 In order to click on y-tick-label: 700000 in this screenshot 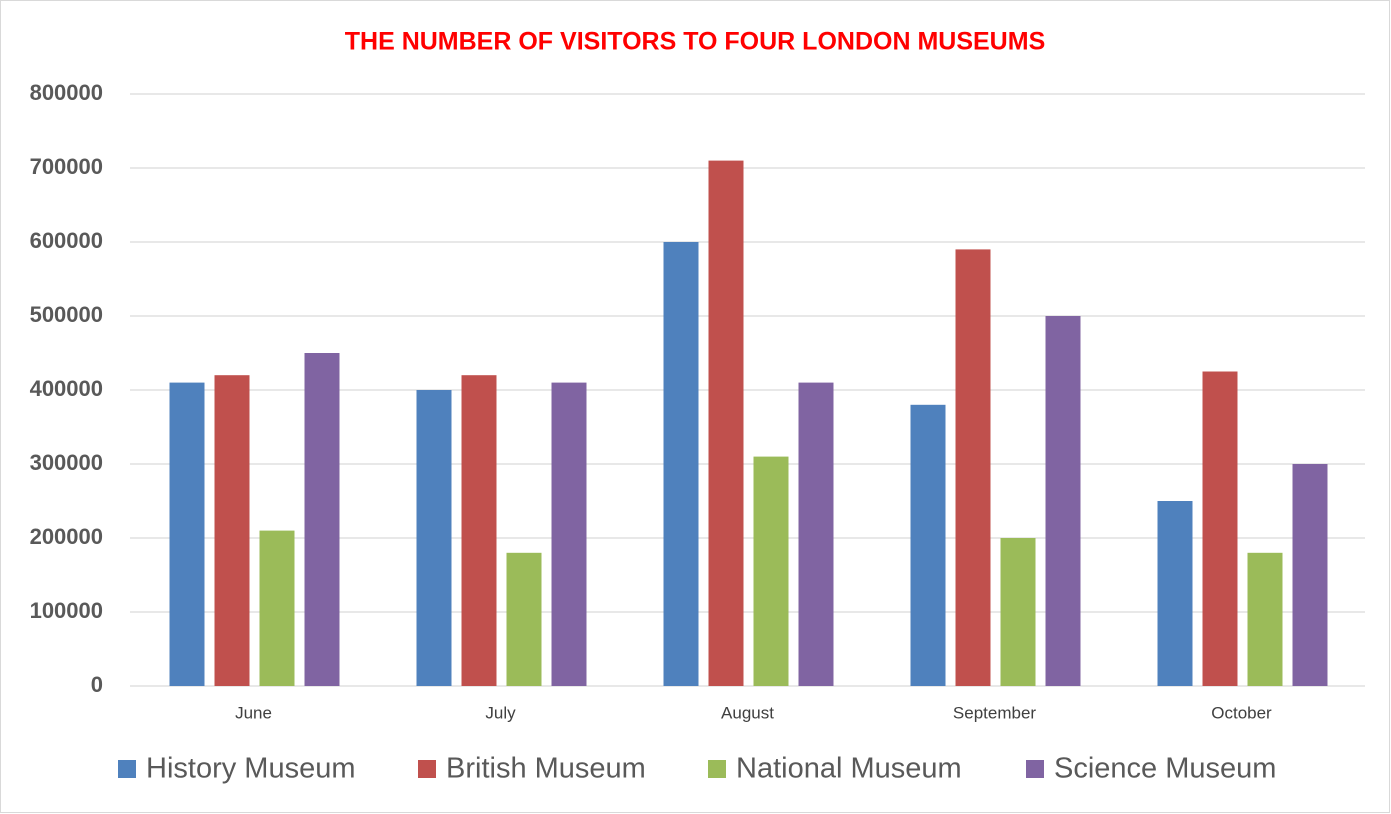, I will do `click(66, 166)`.